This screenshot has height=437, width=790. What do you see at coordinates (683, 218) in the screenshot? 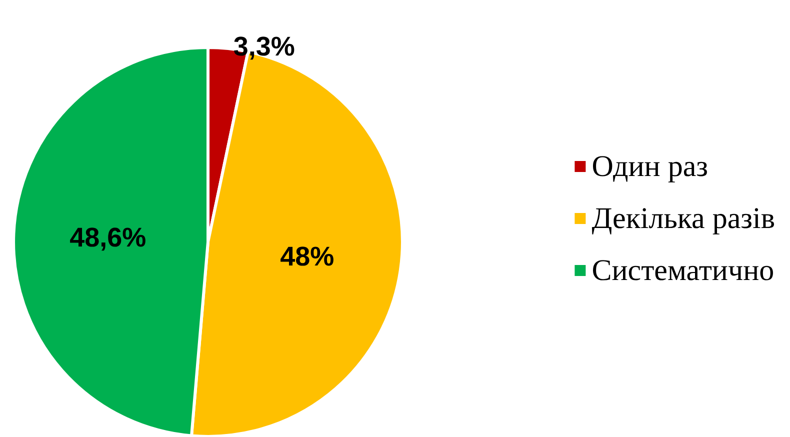
I see `legend-label: Декілька разів` at bounding box center [683, 218].